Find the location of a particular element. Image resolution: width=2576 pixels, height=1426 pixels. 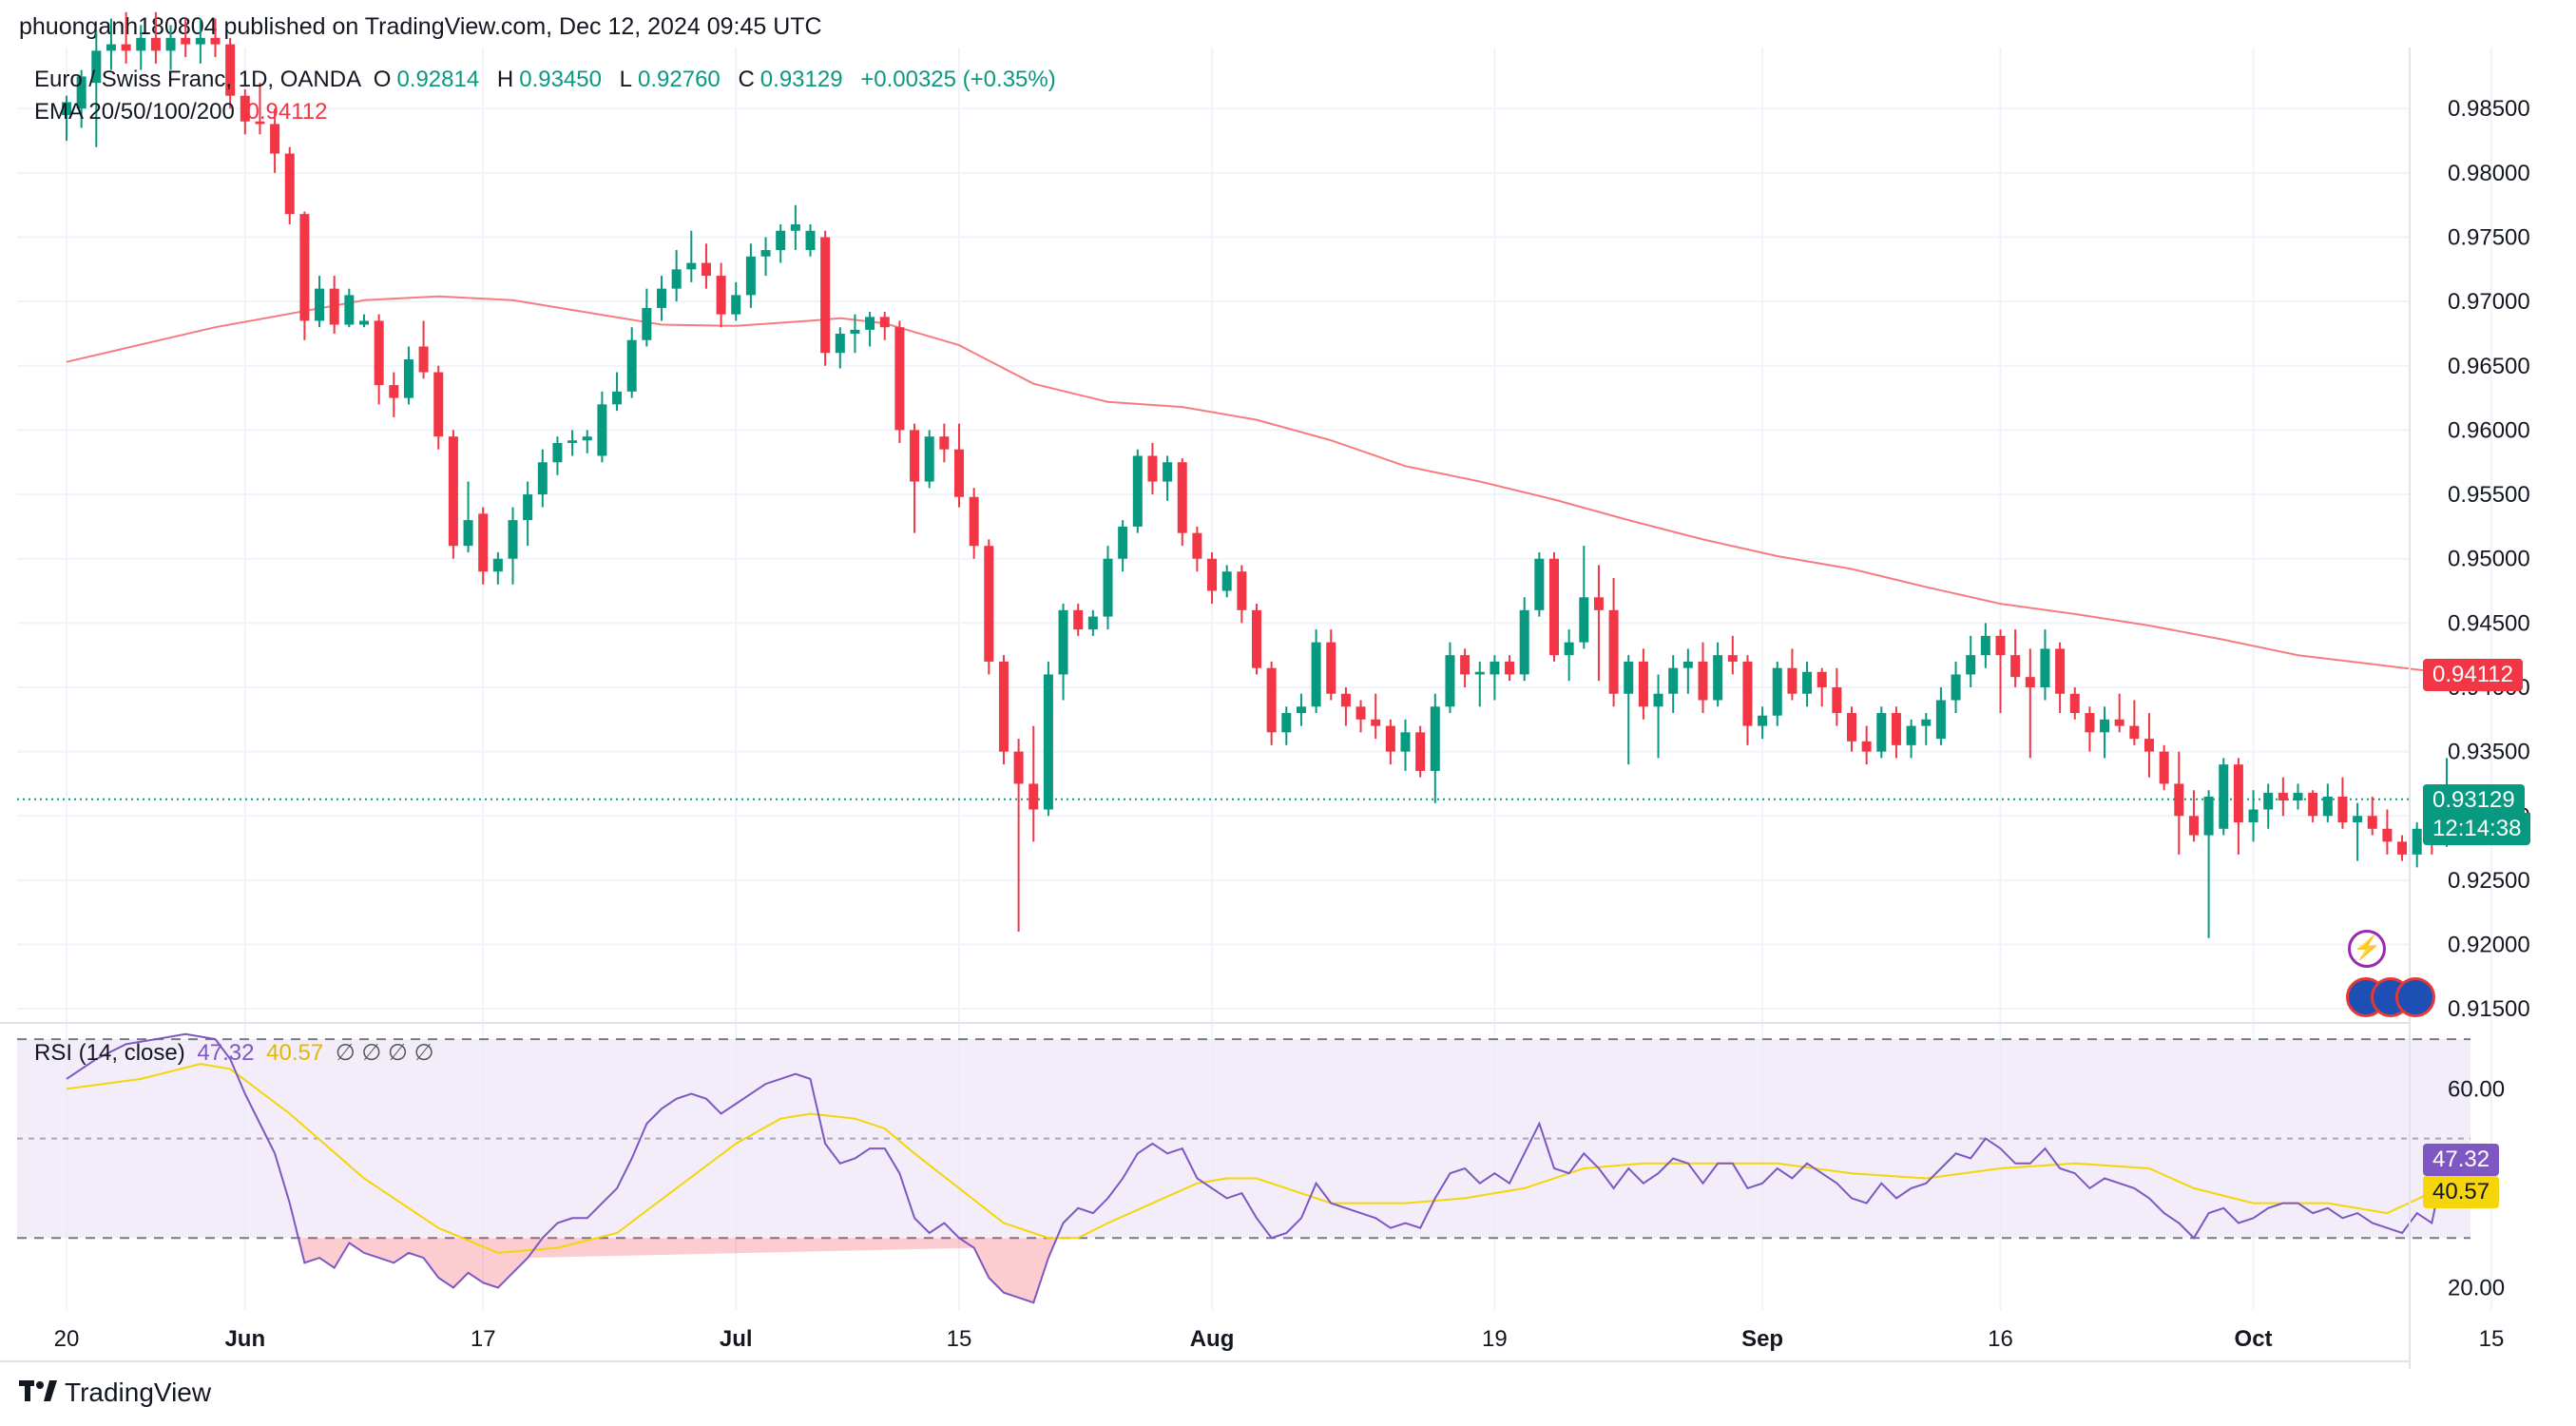

flag-icons is located at coordinates (2390, 997).